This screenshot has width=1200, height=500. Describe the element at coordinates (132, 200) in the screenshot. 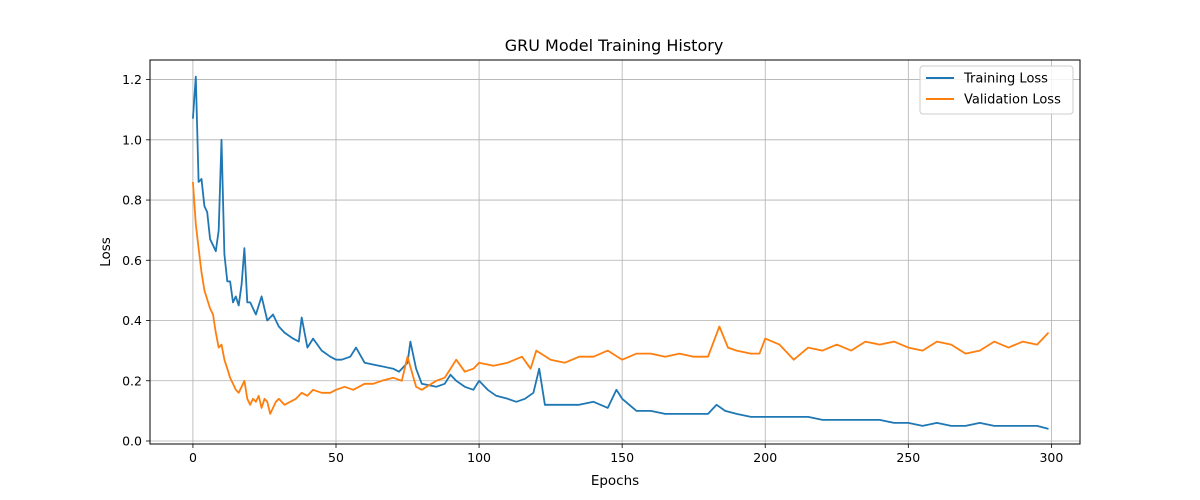

I see `y-tick-label: 0.8` at that location.